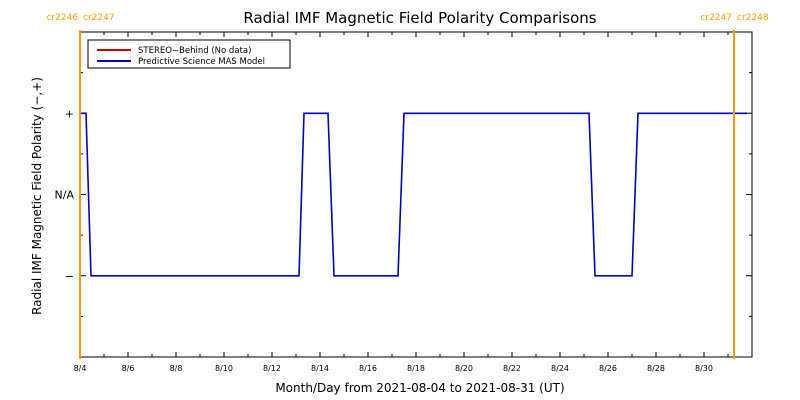  What do you see at coordinates (128, 368) in the screenshot?
I see `x-tick-label: 8/6` at bounding box center [128, 368].